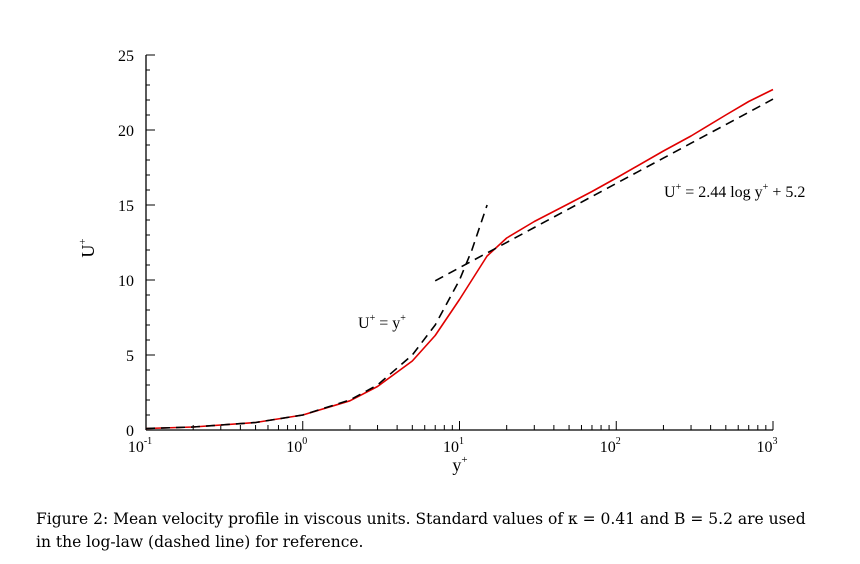  Describe the element at coordinates (373, 318) in the screenshot. I see `viscous-label-sup1: +` at that location.